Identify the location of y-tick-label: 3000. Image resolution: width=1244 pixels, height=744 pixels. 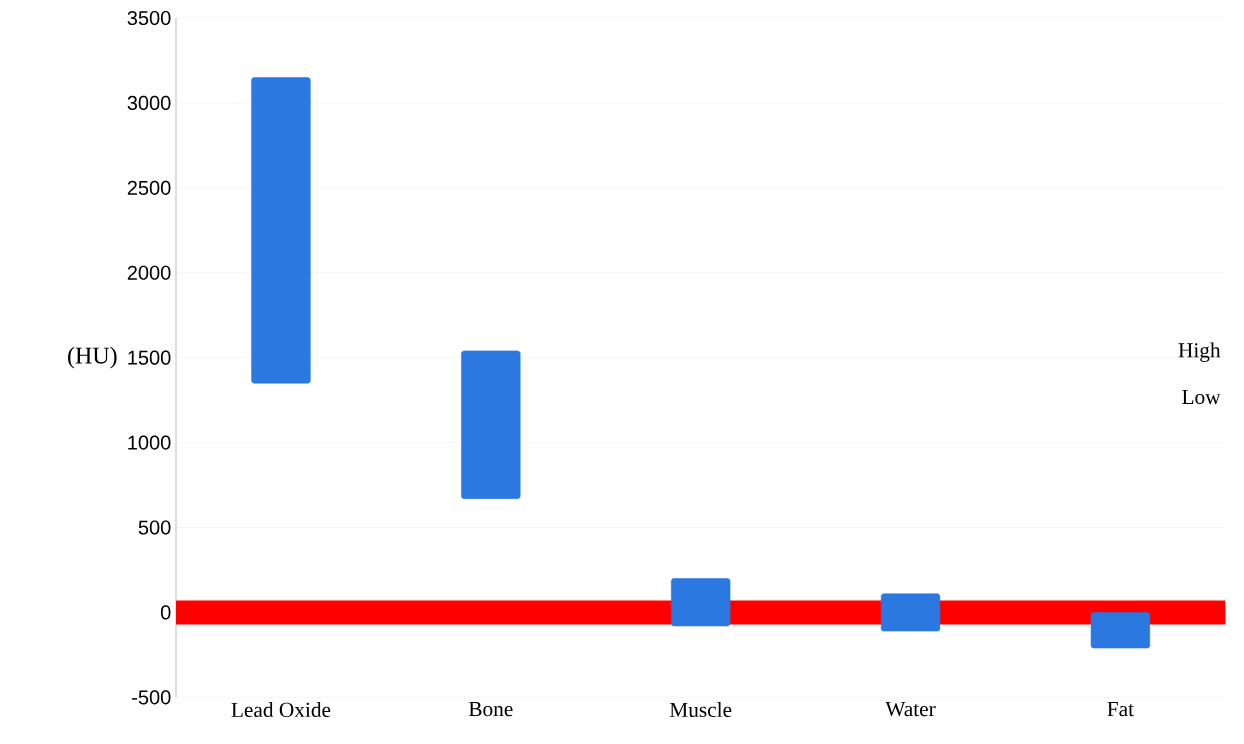
(149, 102).